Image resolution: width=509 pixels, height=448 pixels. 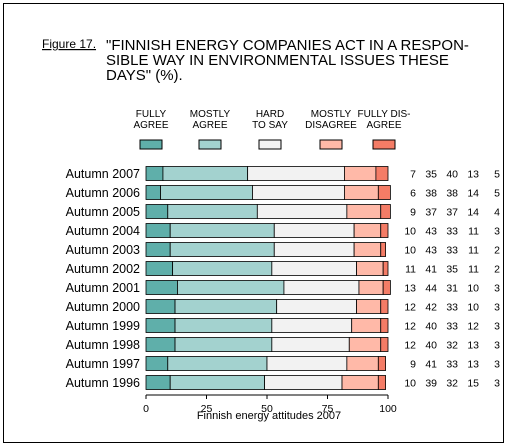 I want to click on x-tick-label: 25, so click(x=207, y=409).